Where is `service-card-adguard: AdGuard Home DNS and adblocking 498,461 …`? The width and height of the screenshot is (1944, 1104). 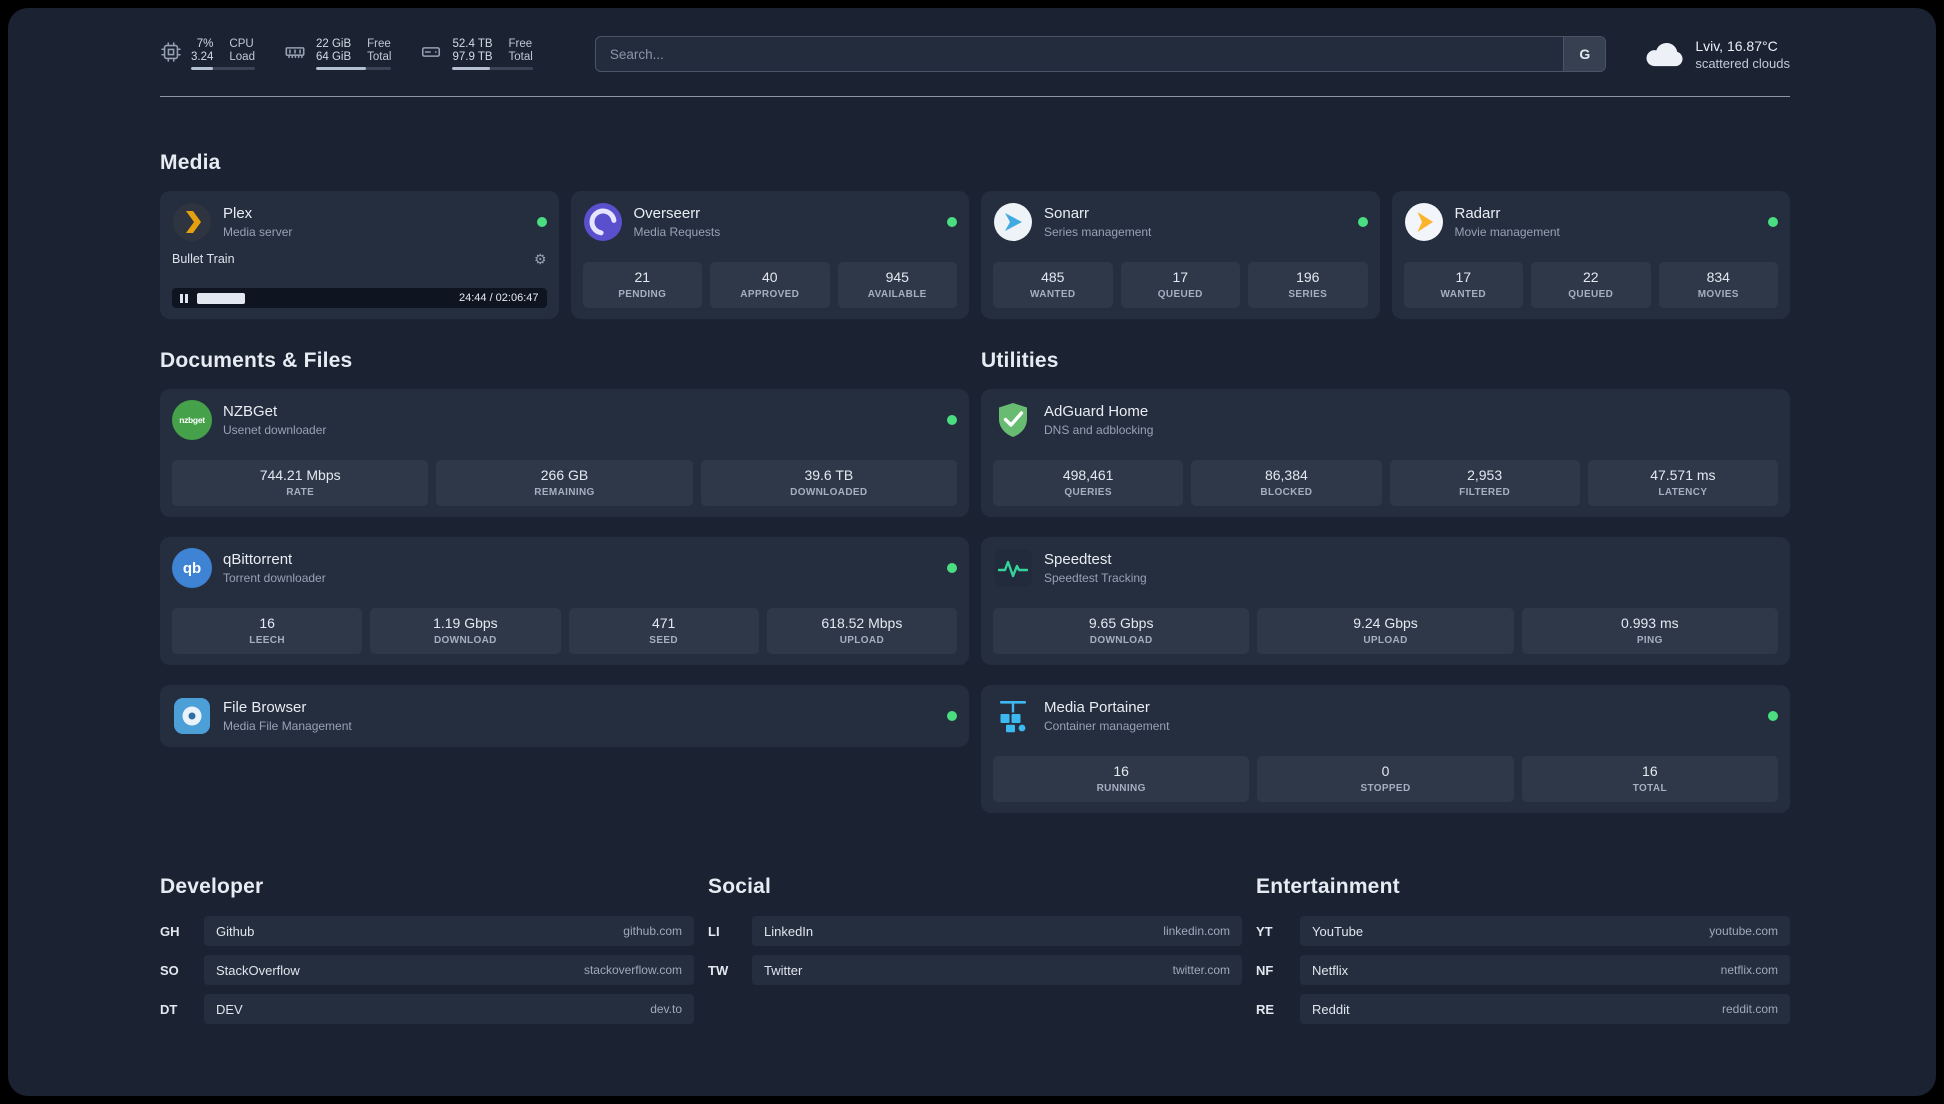 service-card-adguard: AdGuard Home DNS and adblocking 498,461 … is located at coordinates (1385, 453).